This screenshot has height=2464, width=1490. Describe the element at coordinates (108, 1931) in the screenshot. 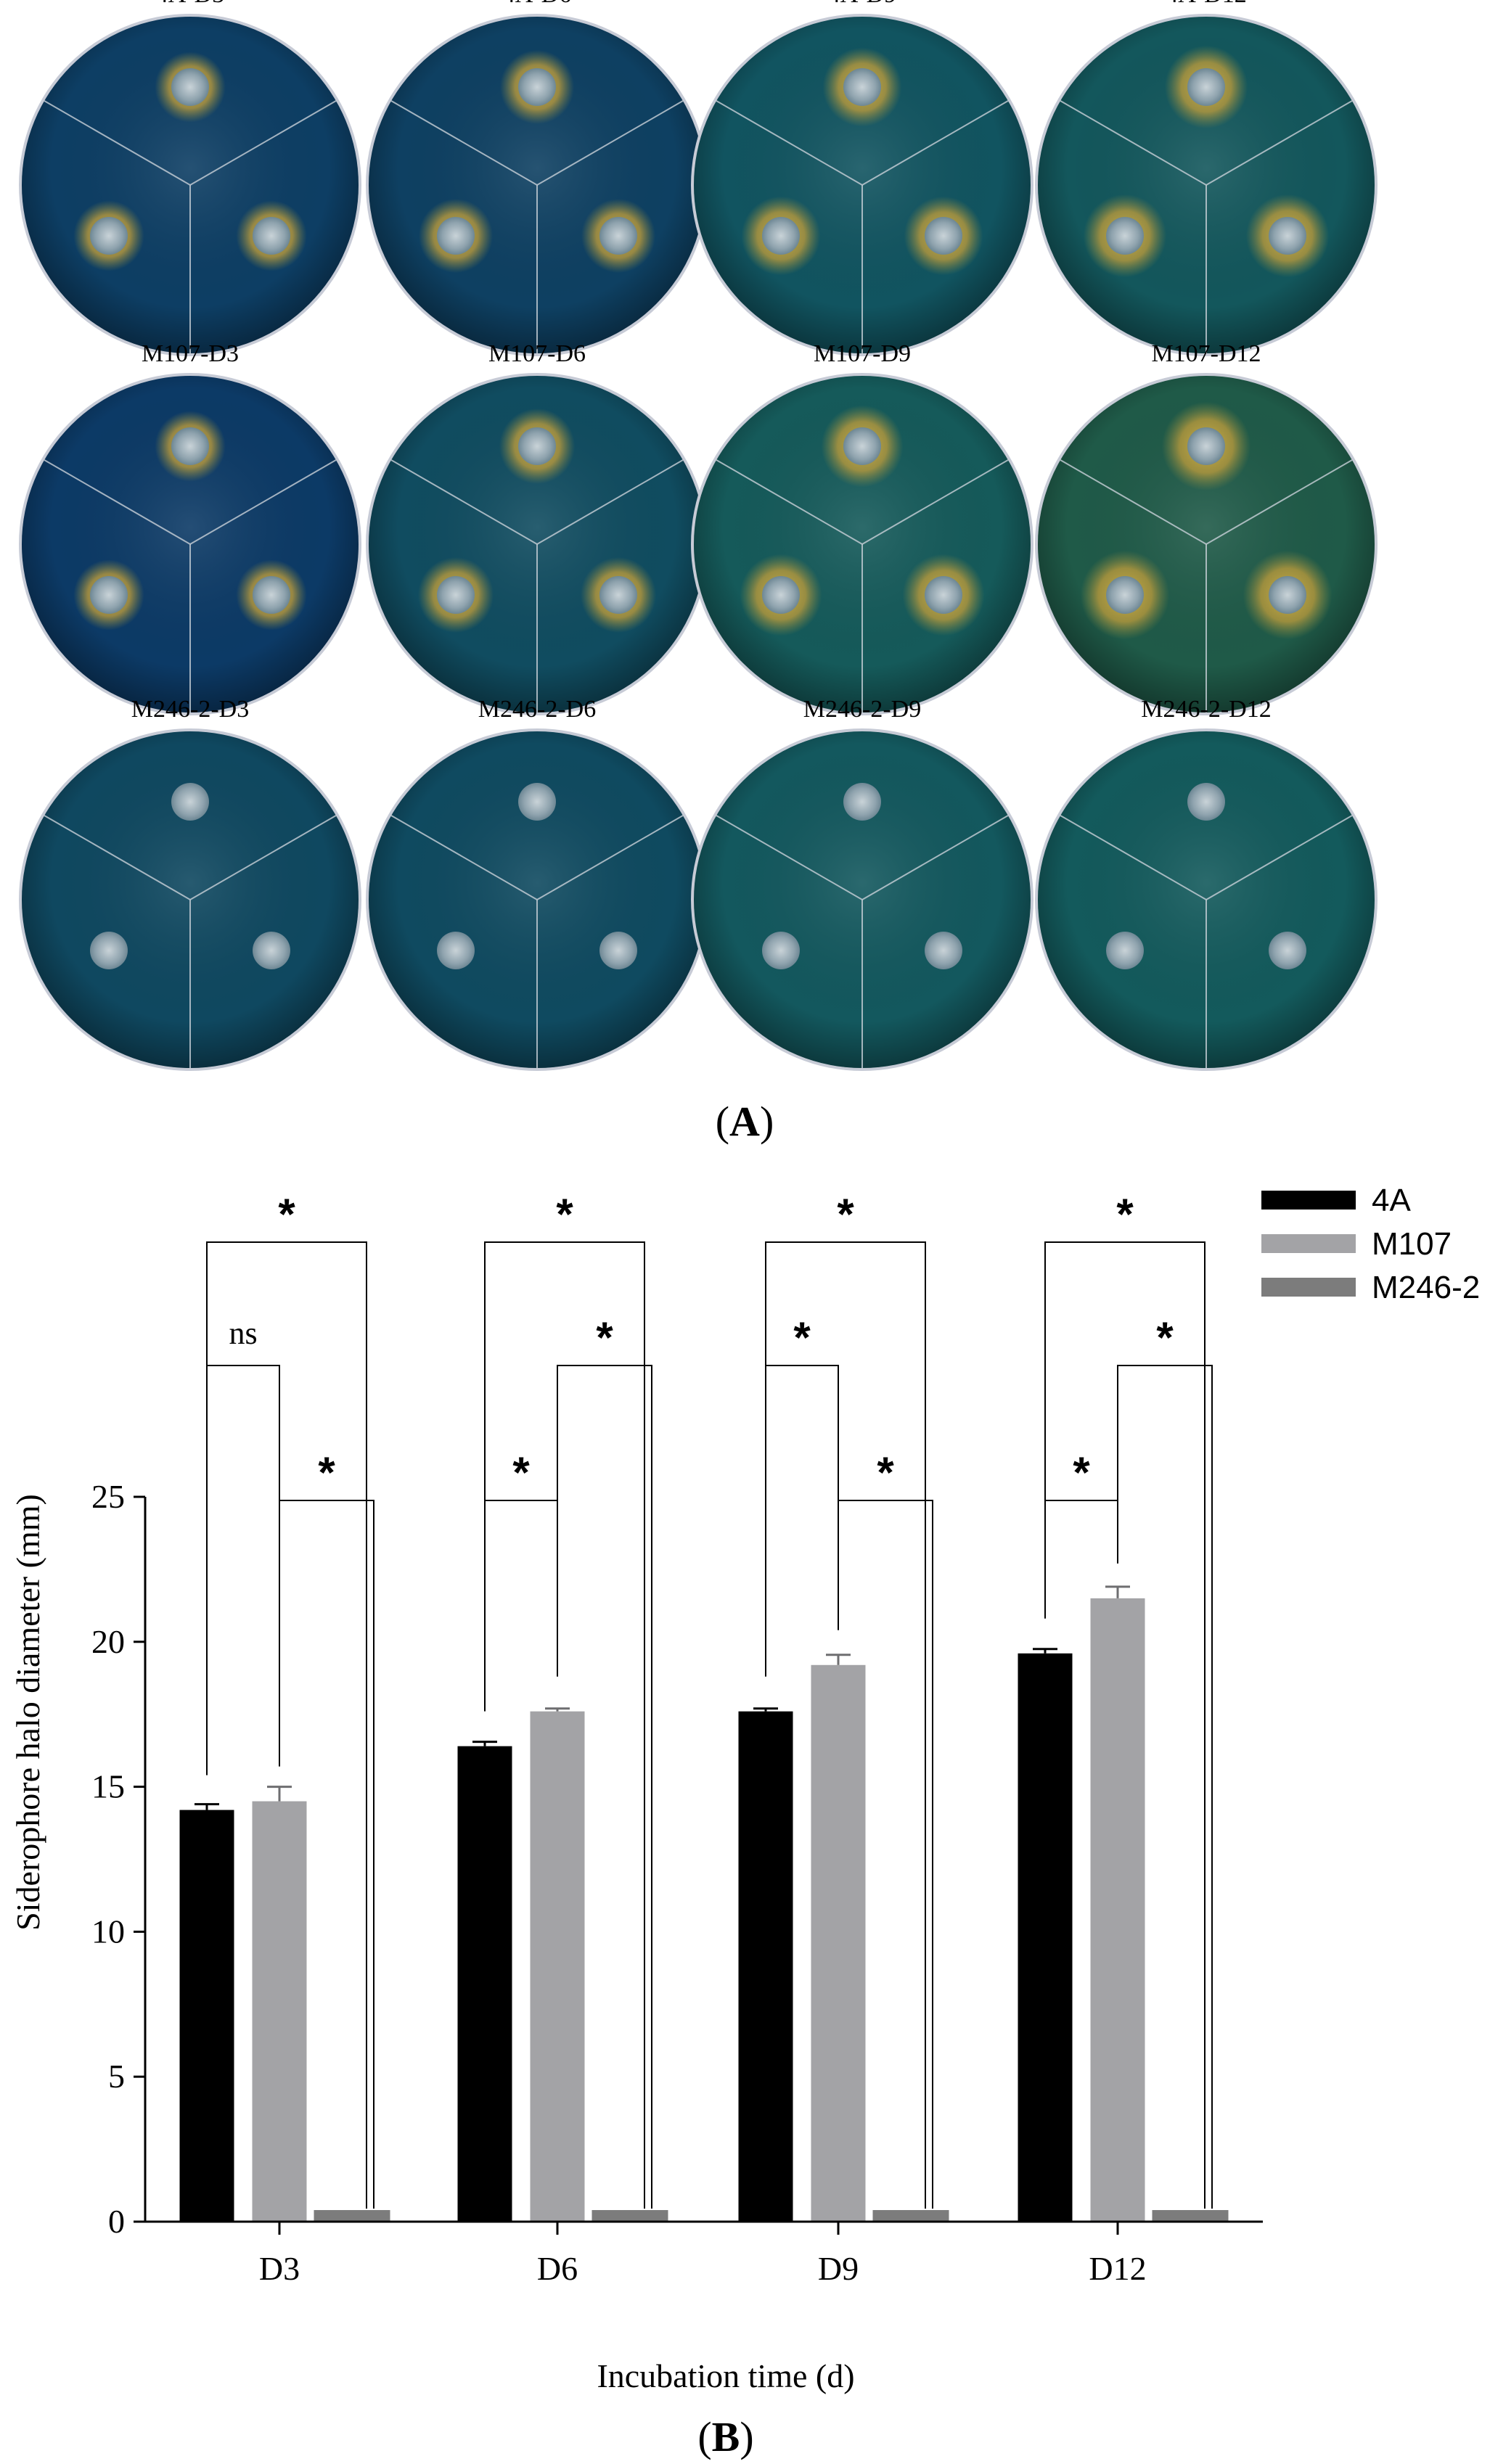

I see `y-tick-label: 10` at that location.